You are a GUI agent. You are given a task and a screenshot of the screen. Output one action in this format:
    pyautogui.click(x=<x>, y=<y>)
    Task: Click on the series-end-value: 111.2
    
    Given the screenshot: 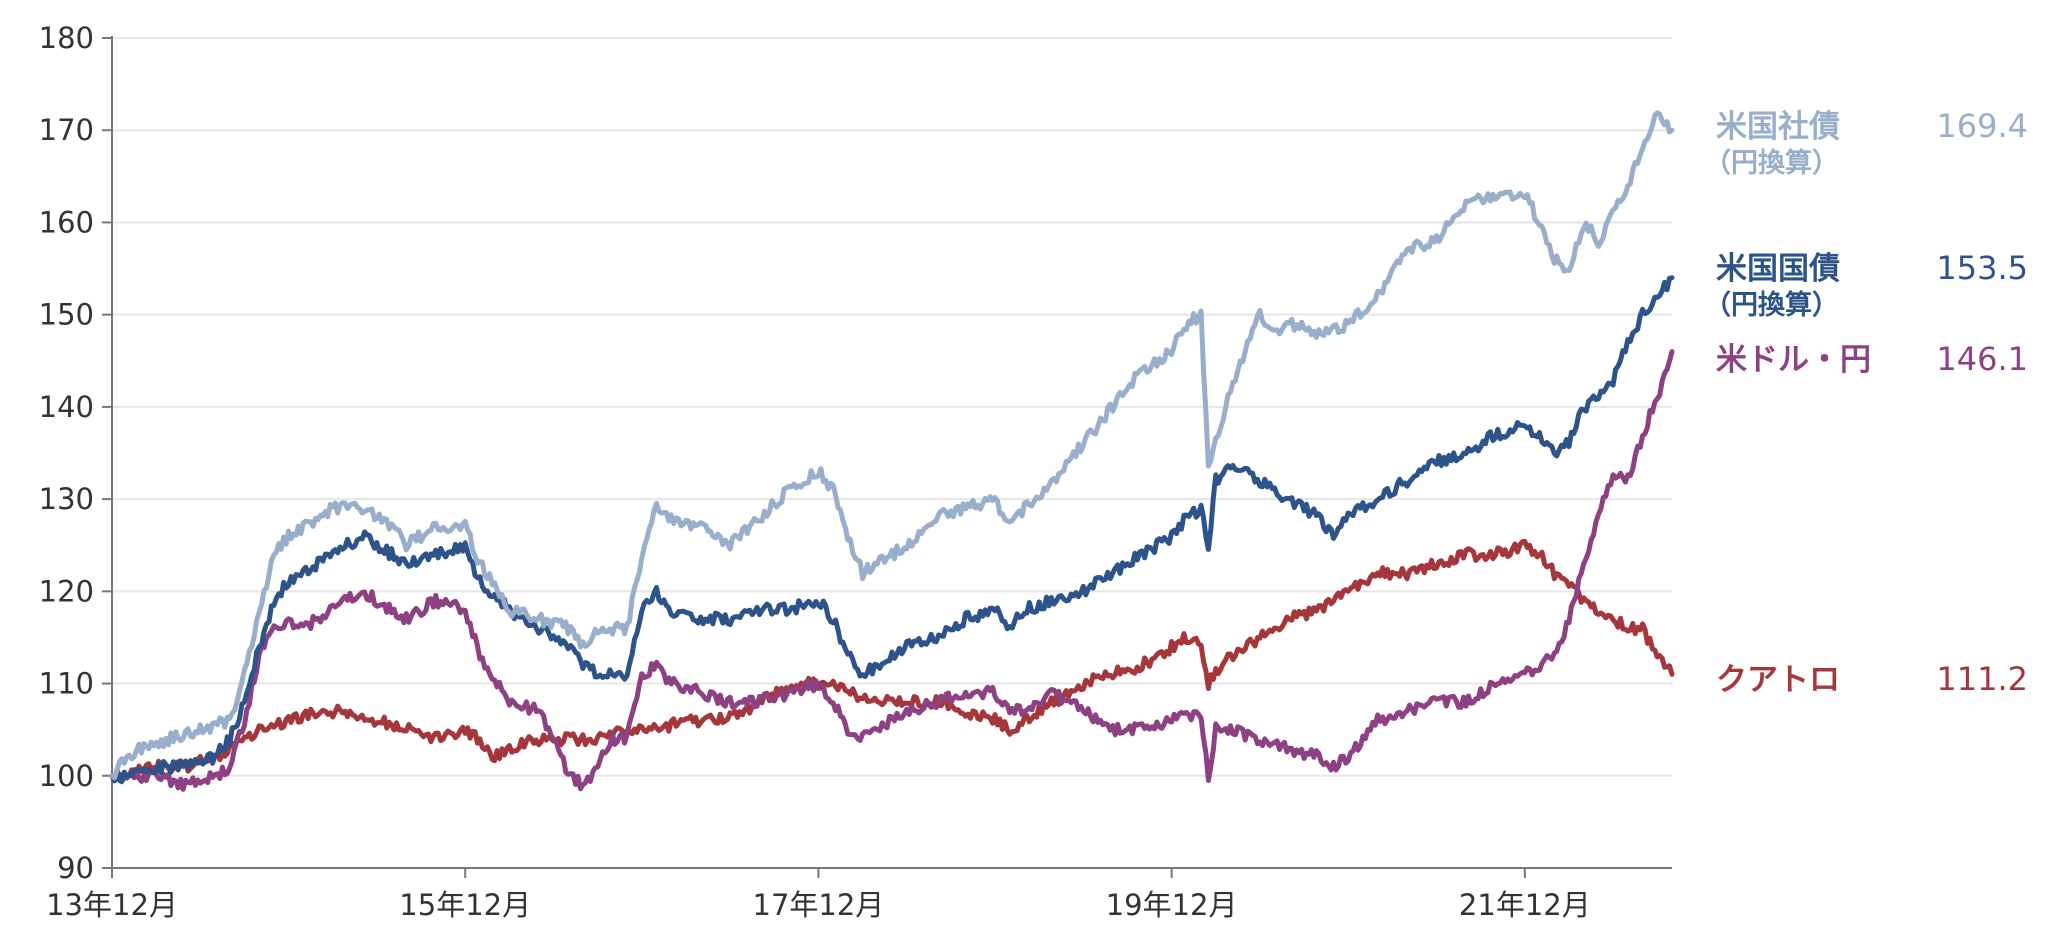 What is the action you would take?
    pyautogui.click(x=1982, y=679)
    